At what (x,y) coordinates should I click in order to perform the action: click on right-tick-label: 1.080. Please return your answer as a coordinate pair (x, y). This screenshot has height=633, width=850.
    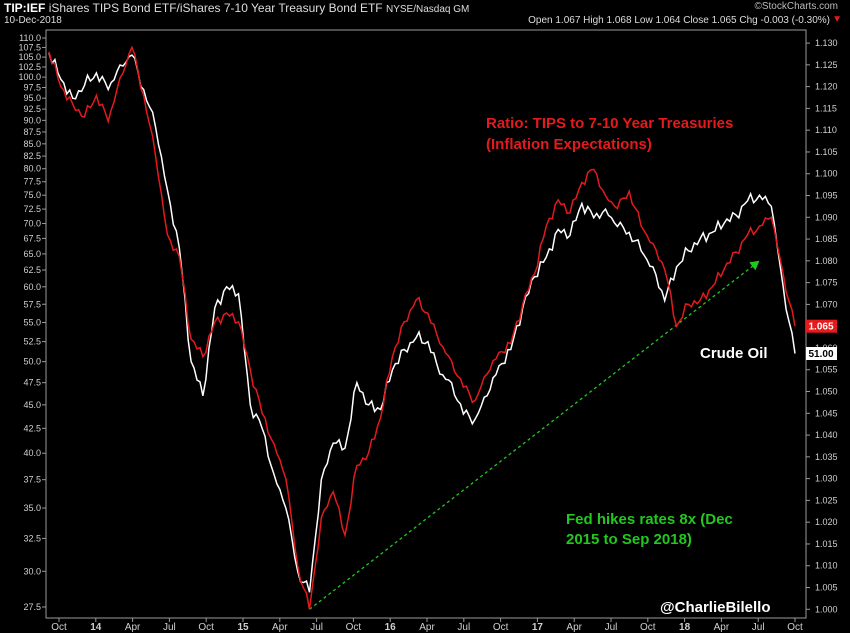
    Looking at the image, I should click on (826, 261).